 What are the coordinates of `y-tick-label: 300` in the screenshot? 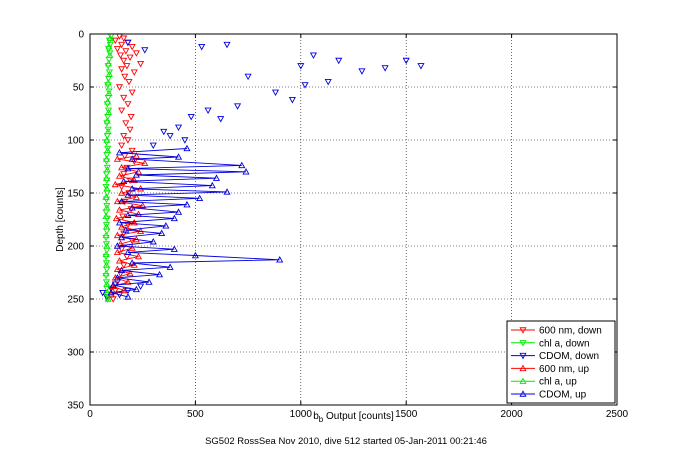 It's located at (75, 353).